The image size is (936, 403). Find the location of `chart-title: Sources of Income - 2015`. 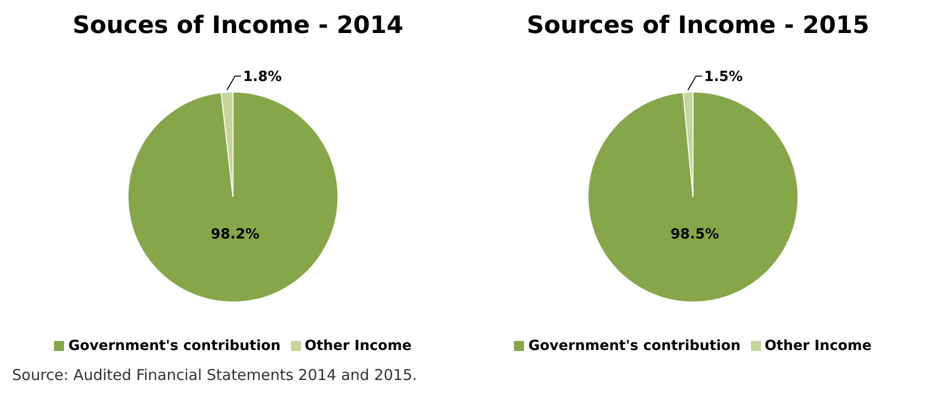

chart-title: Sources of Income - 2015 is located at coordinates (698, 25).